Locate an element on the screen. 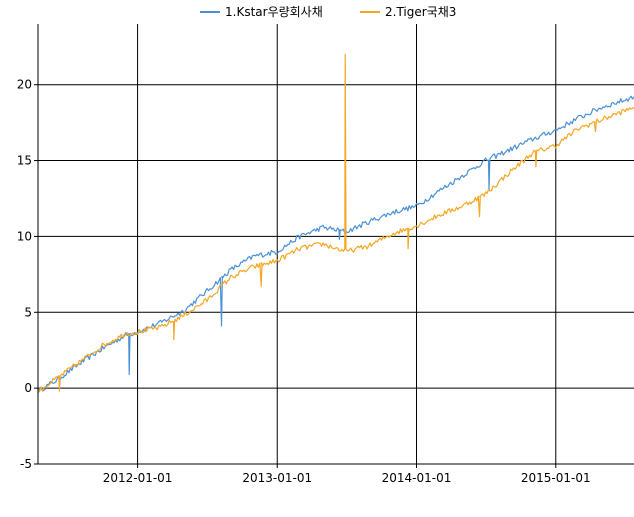 Image resolution: width=634 pixels, height=517 pixels. x-tick-label: 2013-01-01 is located at coordinates (277, 478).